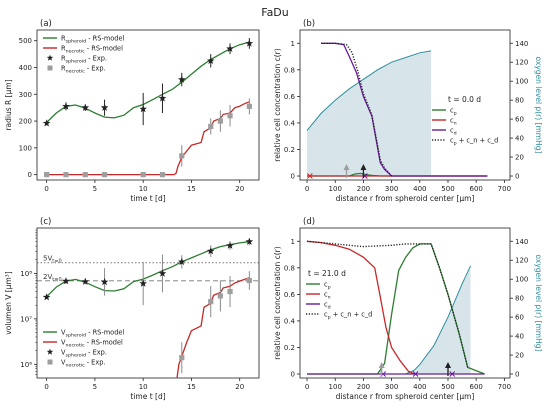 This screenshot has height=408, width=550. What do you see at coordinates (45, 222) in the screenshot?
I see `panel-label: (c)` at bounding box center [45, 222].